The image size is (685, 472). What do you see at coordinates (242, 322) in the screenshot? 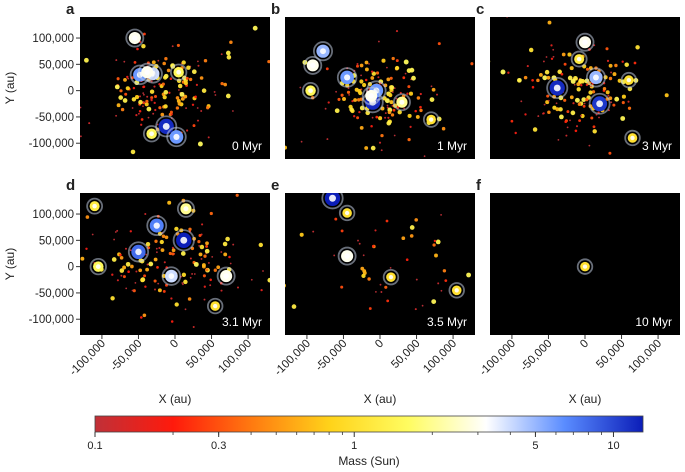
I see `time-label: 3.1 Myr` at bounding box center [242, 322].